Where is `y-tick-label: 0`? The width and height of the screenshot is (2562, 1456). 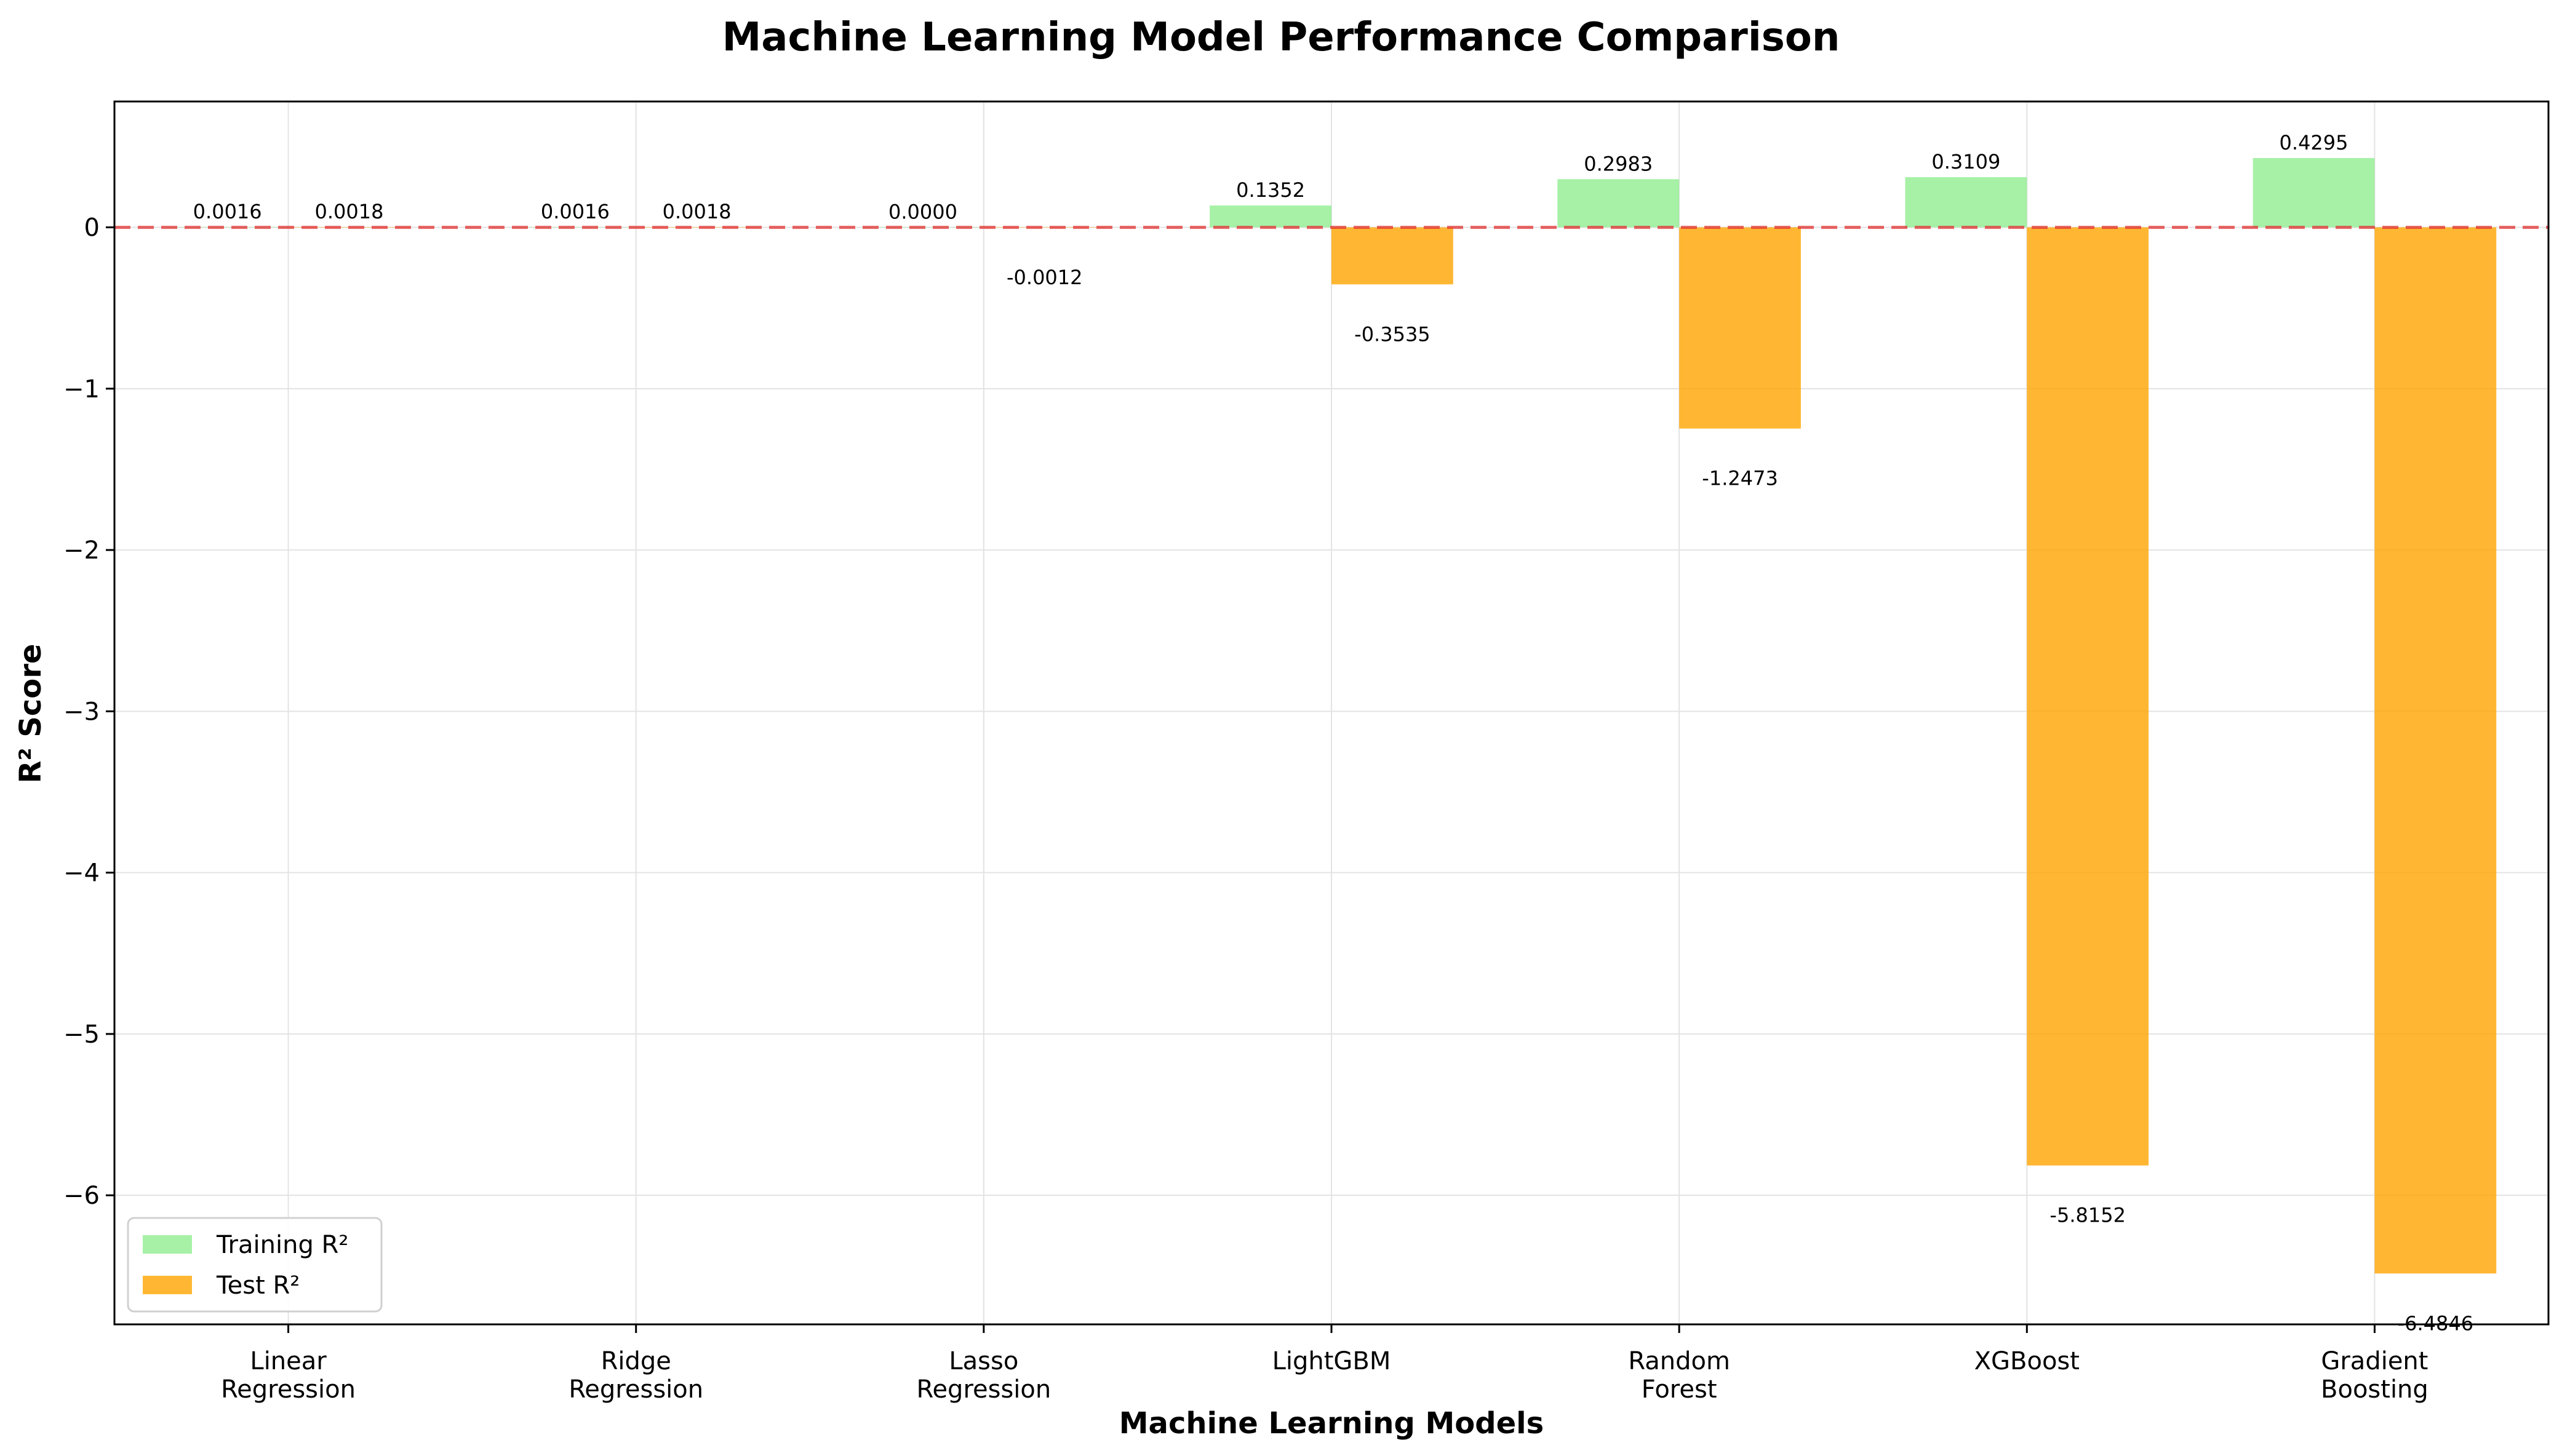 y-tick-label: 0 is located at coordinates (92, 228).